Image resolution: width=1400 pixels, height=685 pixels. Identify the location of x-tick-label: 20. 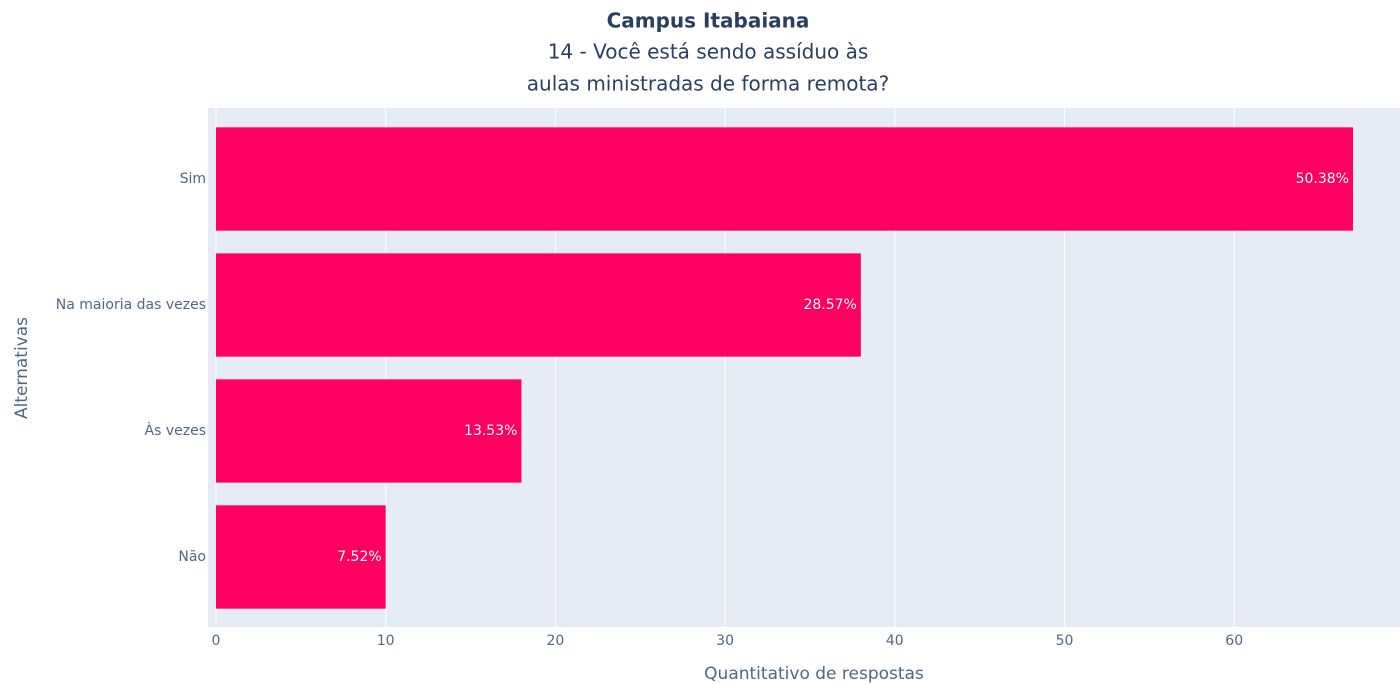
(555, 641).